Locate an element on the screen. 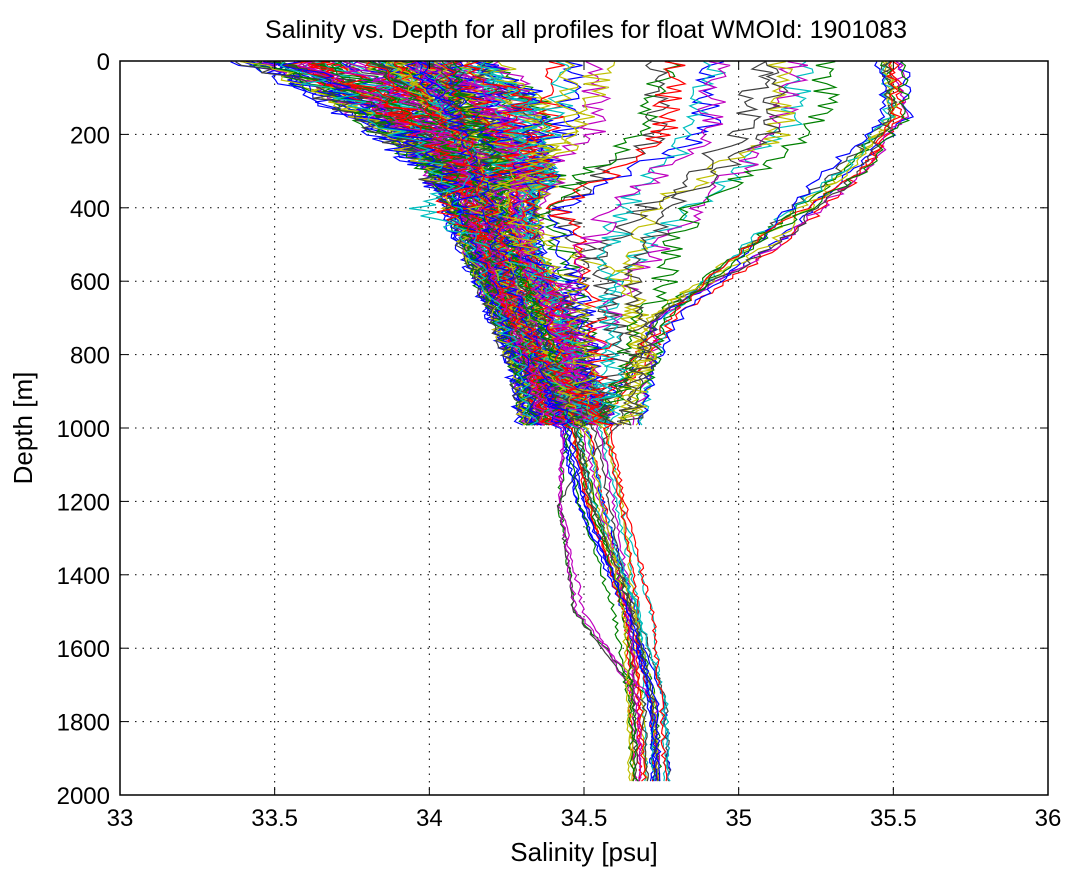 This screenshot has height=871, width=1073. y-tick-label: 1200 is located at coordinates (83, 502).